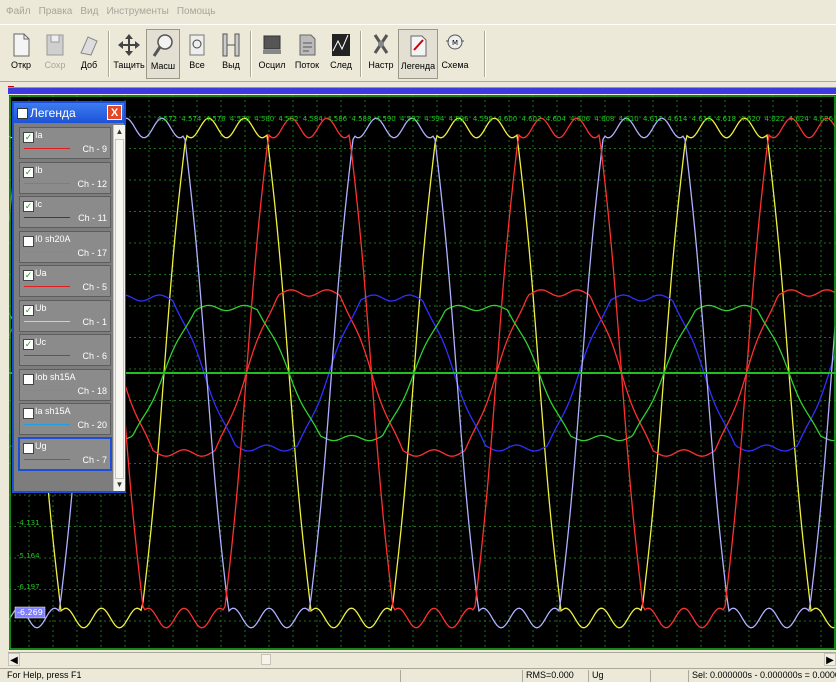 The width and height of the screenshot is (836, 682). I want to click on legend-item-channel: Ch - 20, so click(92, 425).